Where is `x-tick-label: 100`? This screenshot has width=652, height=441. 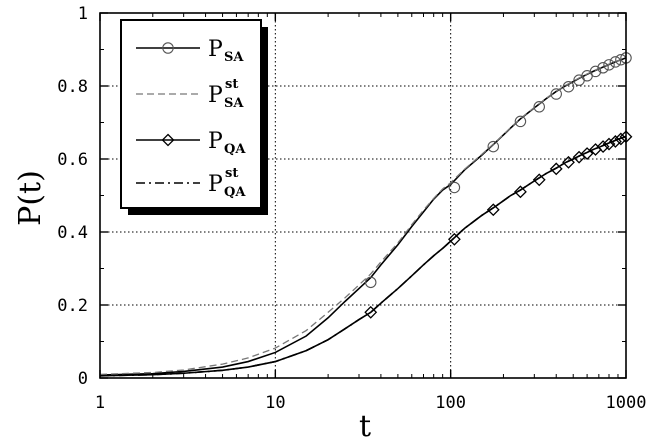
x-tick-label: 100 is located at coordinates (450, 403).